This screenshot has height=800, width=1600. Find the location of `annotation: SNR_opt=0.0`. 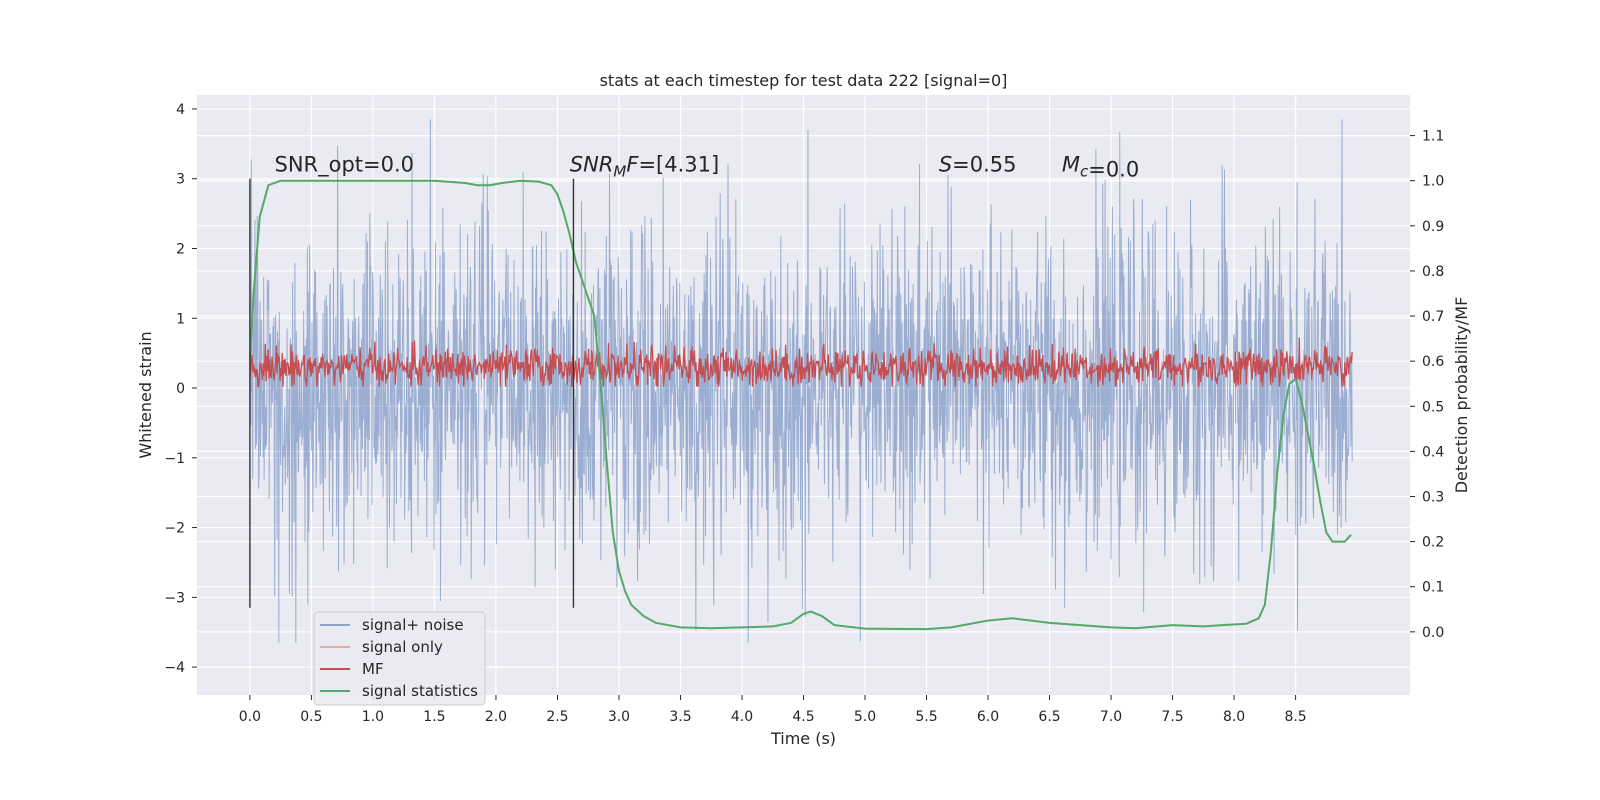

annotation: SNR_opt=0.0 is located at coordinates (345, 165).